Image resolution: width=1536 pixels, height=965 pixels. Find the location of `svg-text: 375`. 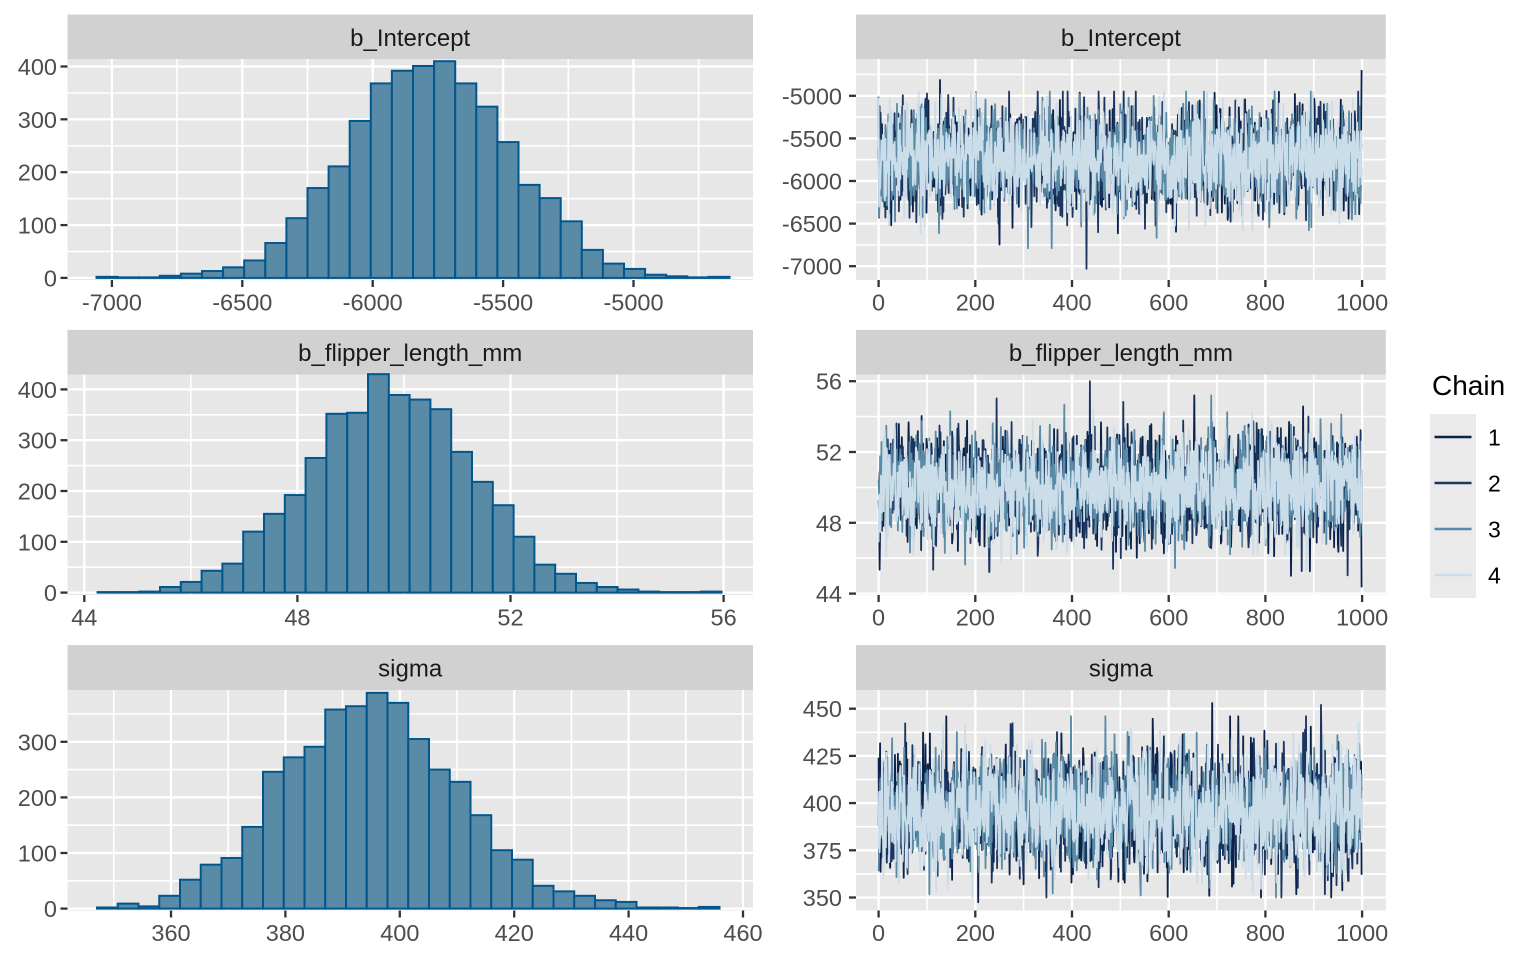

svg-text: 375 is located at coordinates (822, 851).